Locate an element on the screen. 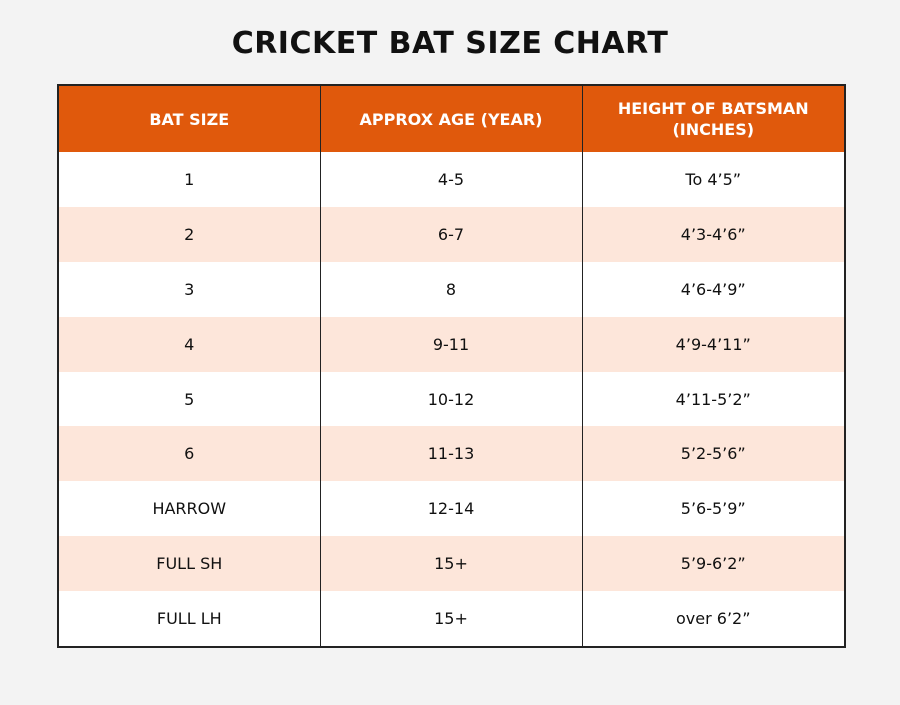 Image resolution: width=900 pixels, height=705 pixels. table-row: 5 10-12 4’11-5’2” is located at coordinates (451, 399).